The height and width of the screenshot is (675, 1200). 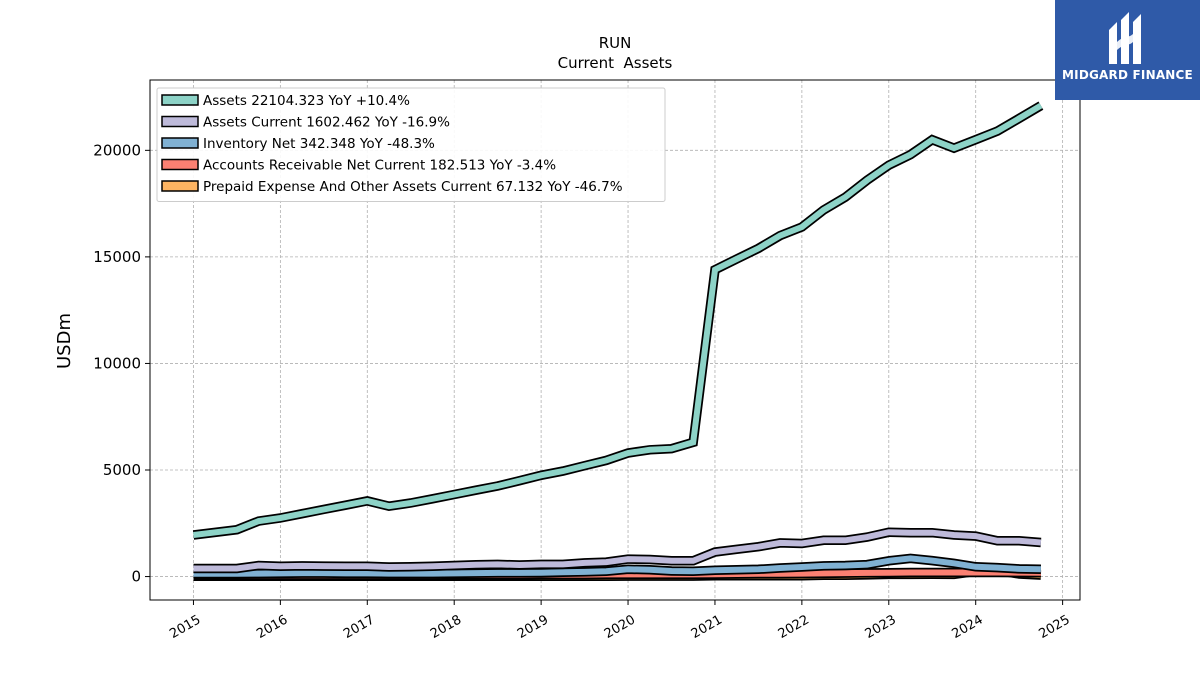 What do you see at coordinates (272, 627) in the screenshot?
I see `x-tick-label: 2016` at bounding box center [272, 627].